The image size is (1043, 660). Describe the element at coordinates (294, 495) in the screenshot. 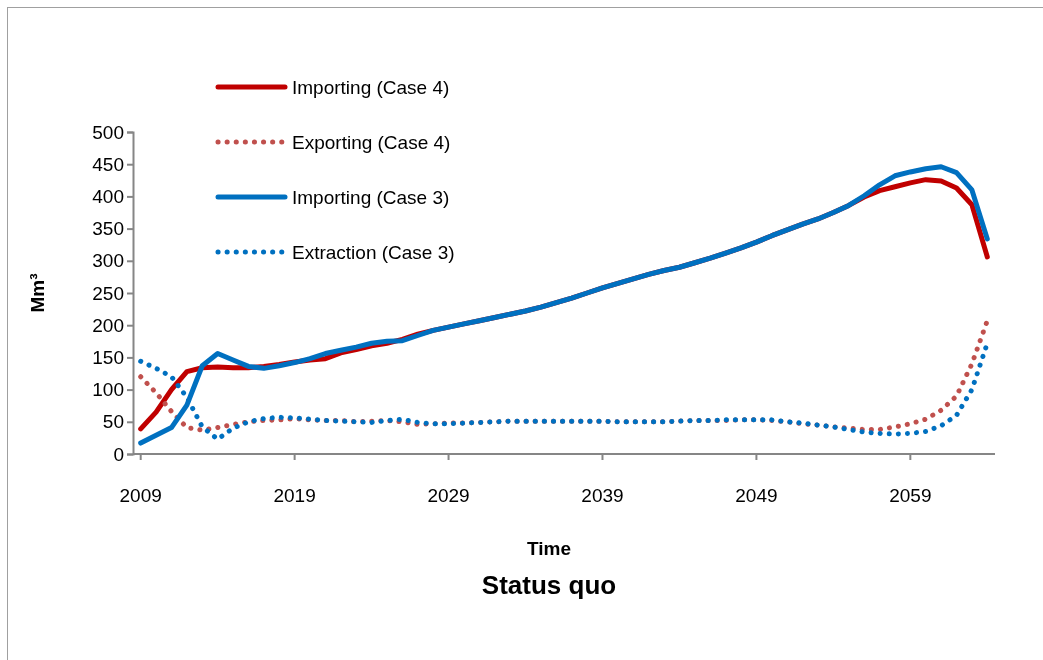

I see `x-tick-label: 2019` at that location.